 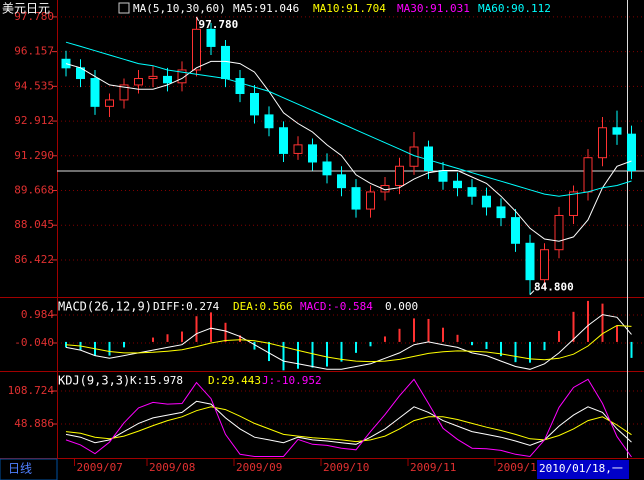 I want to click on cursor-date-box, so click(x=583, y=469).